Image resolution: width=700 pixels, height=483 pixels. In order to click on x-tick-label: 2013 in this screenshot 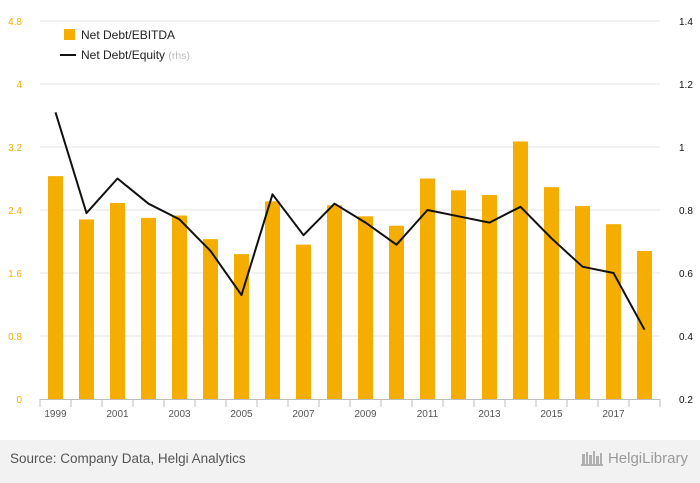, I will do `click(489, 414)`.